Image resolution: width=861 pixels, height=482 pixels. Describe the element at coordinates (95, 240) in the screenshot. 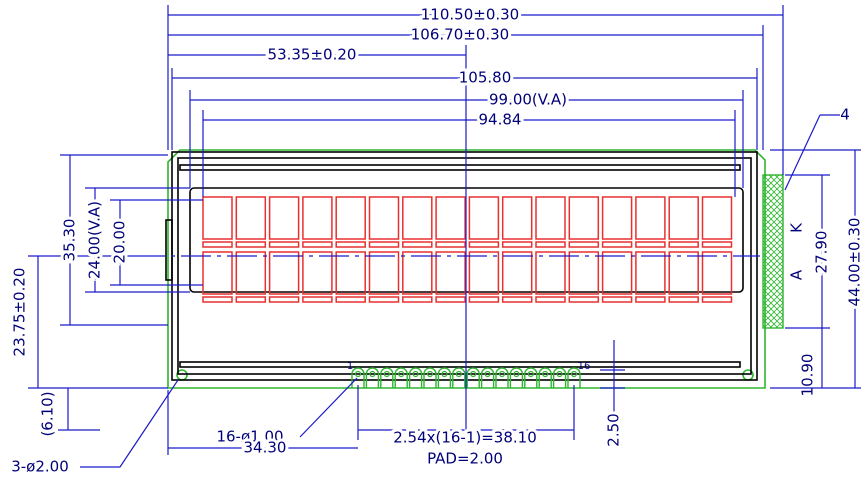

I see `dim-label: 24.00(V.A)` at that location.